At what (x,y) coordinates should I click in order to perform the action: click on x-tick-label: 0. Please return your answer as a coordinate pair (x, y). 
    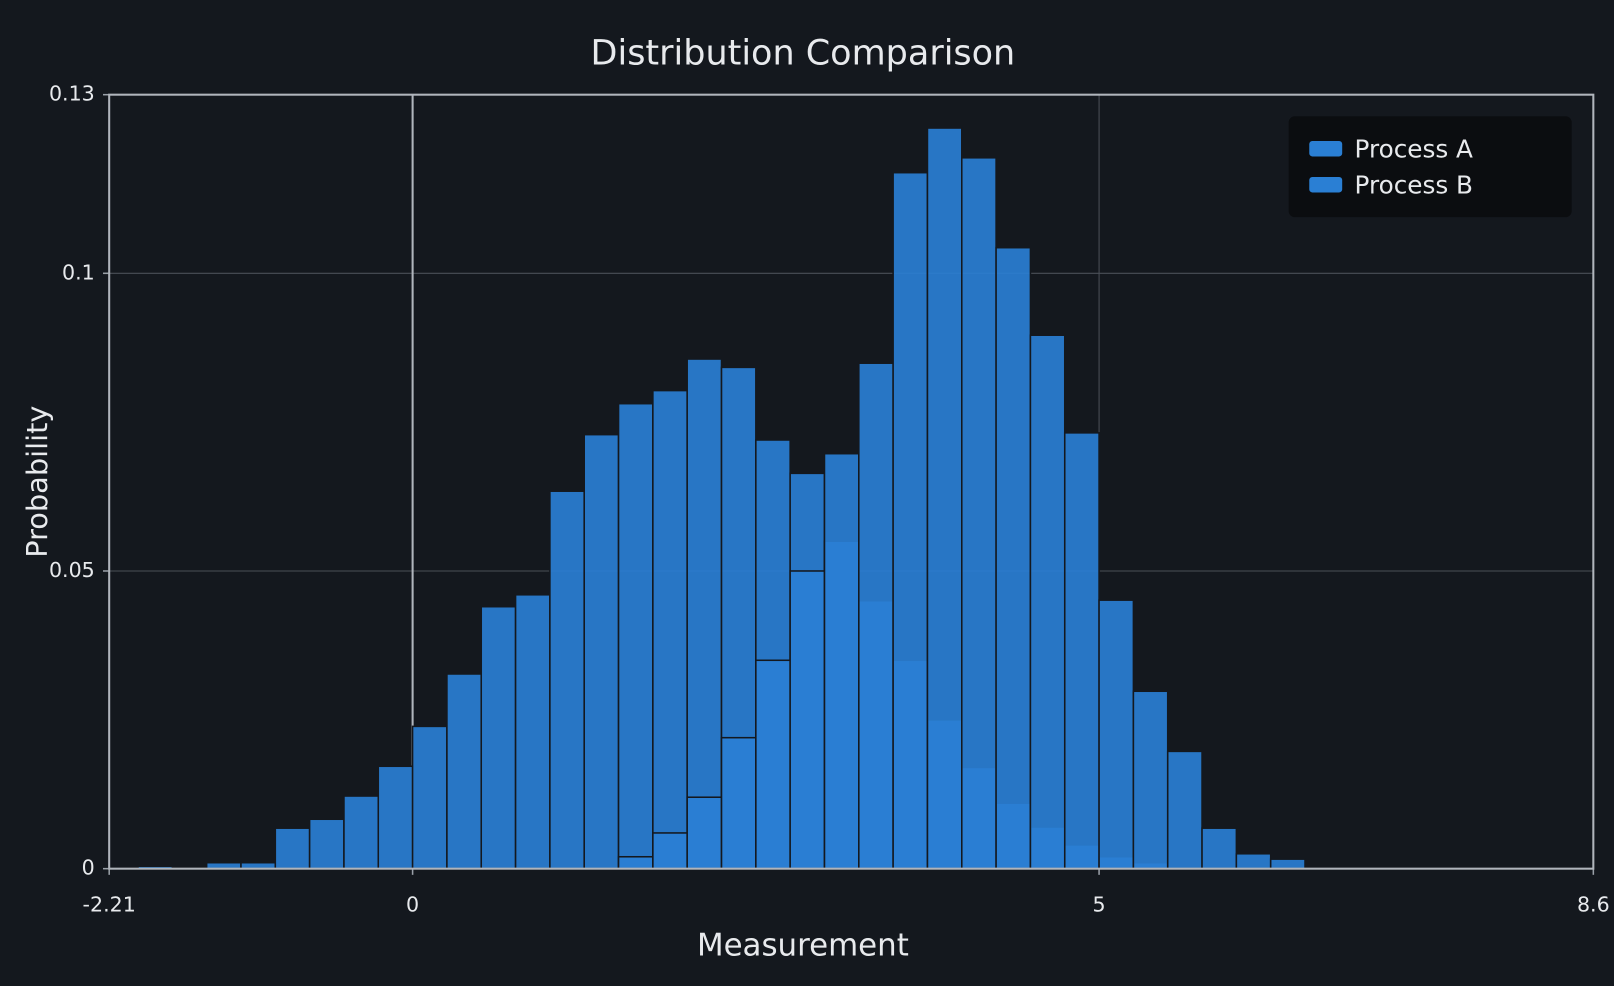
    Looking at the image, I should click on (412, 905).